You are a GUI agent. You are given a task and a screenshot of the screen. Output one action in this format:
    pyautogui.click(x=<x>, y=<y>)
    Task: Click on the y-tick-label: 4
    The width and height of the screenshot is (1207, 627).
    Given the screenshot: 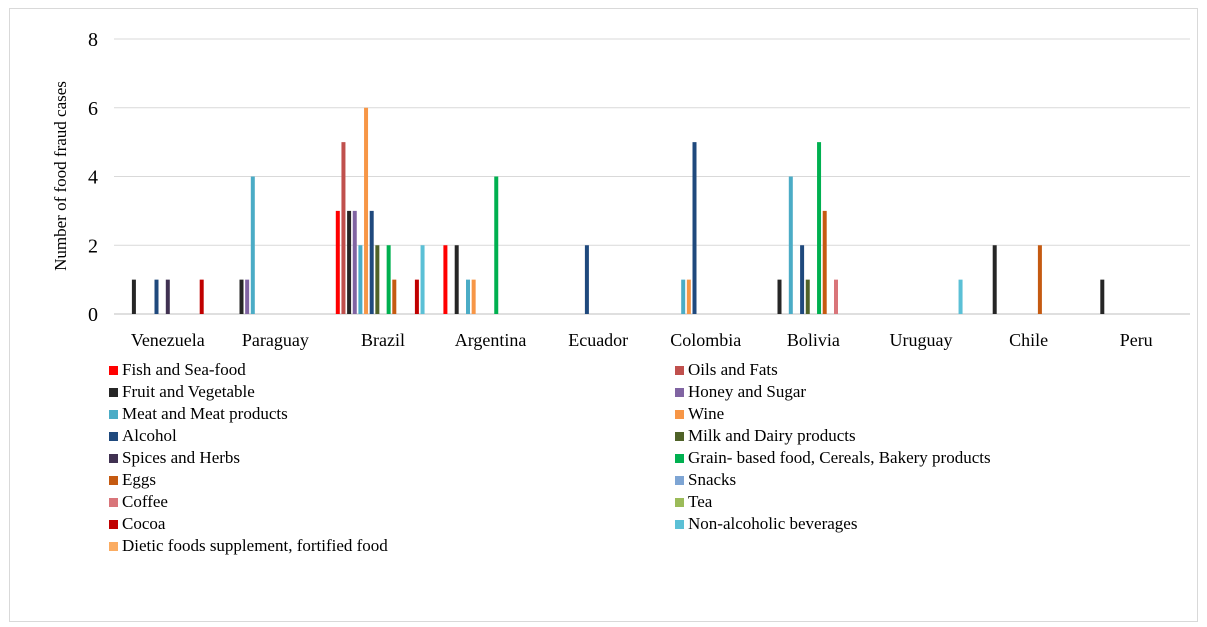 What is the action you would take?
    pyautogui.click(x=93, y=178)
    